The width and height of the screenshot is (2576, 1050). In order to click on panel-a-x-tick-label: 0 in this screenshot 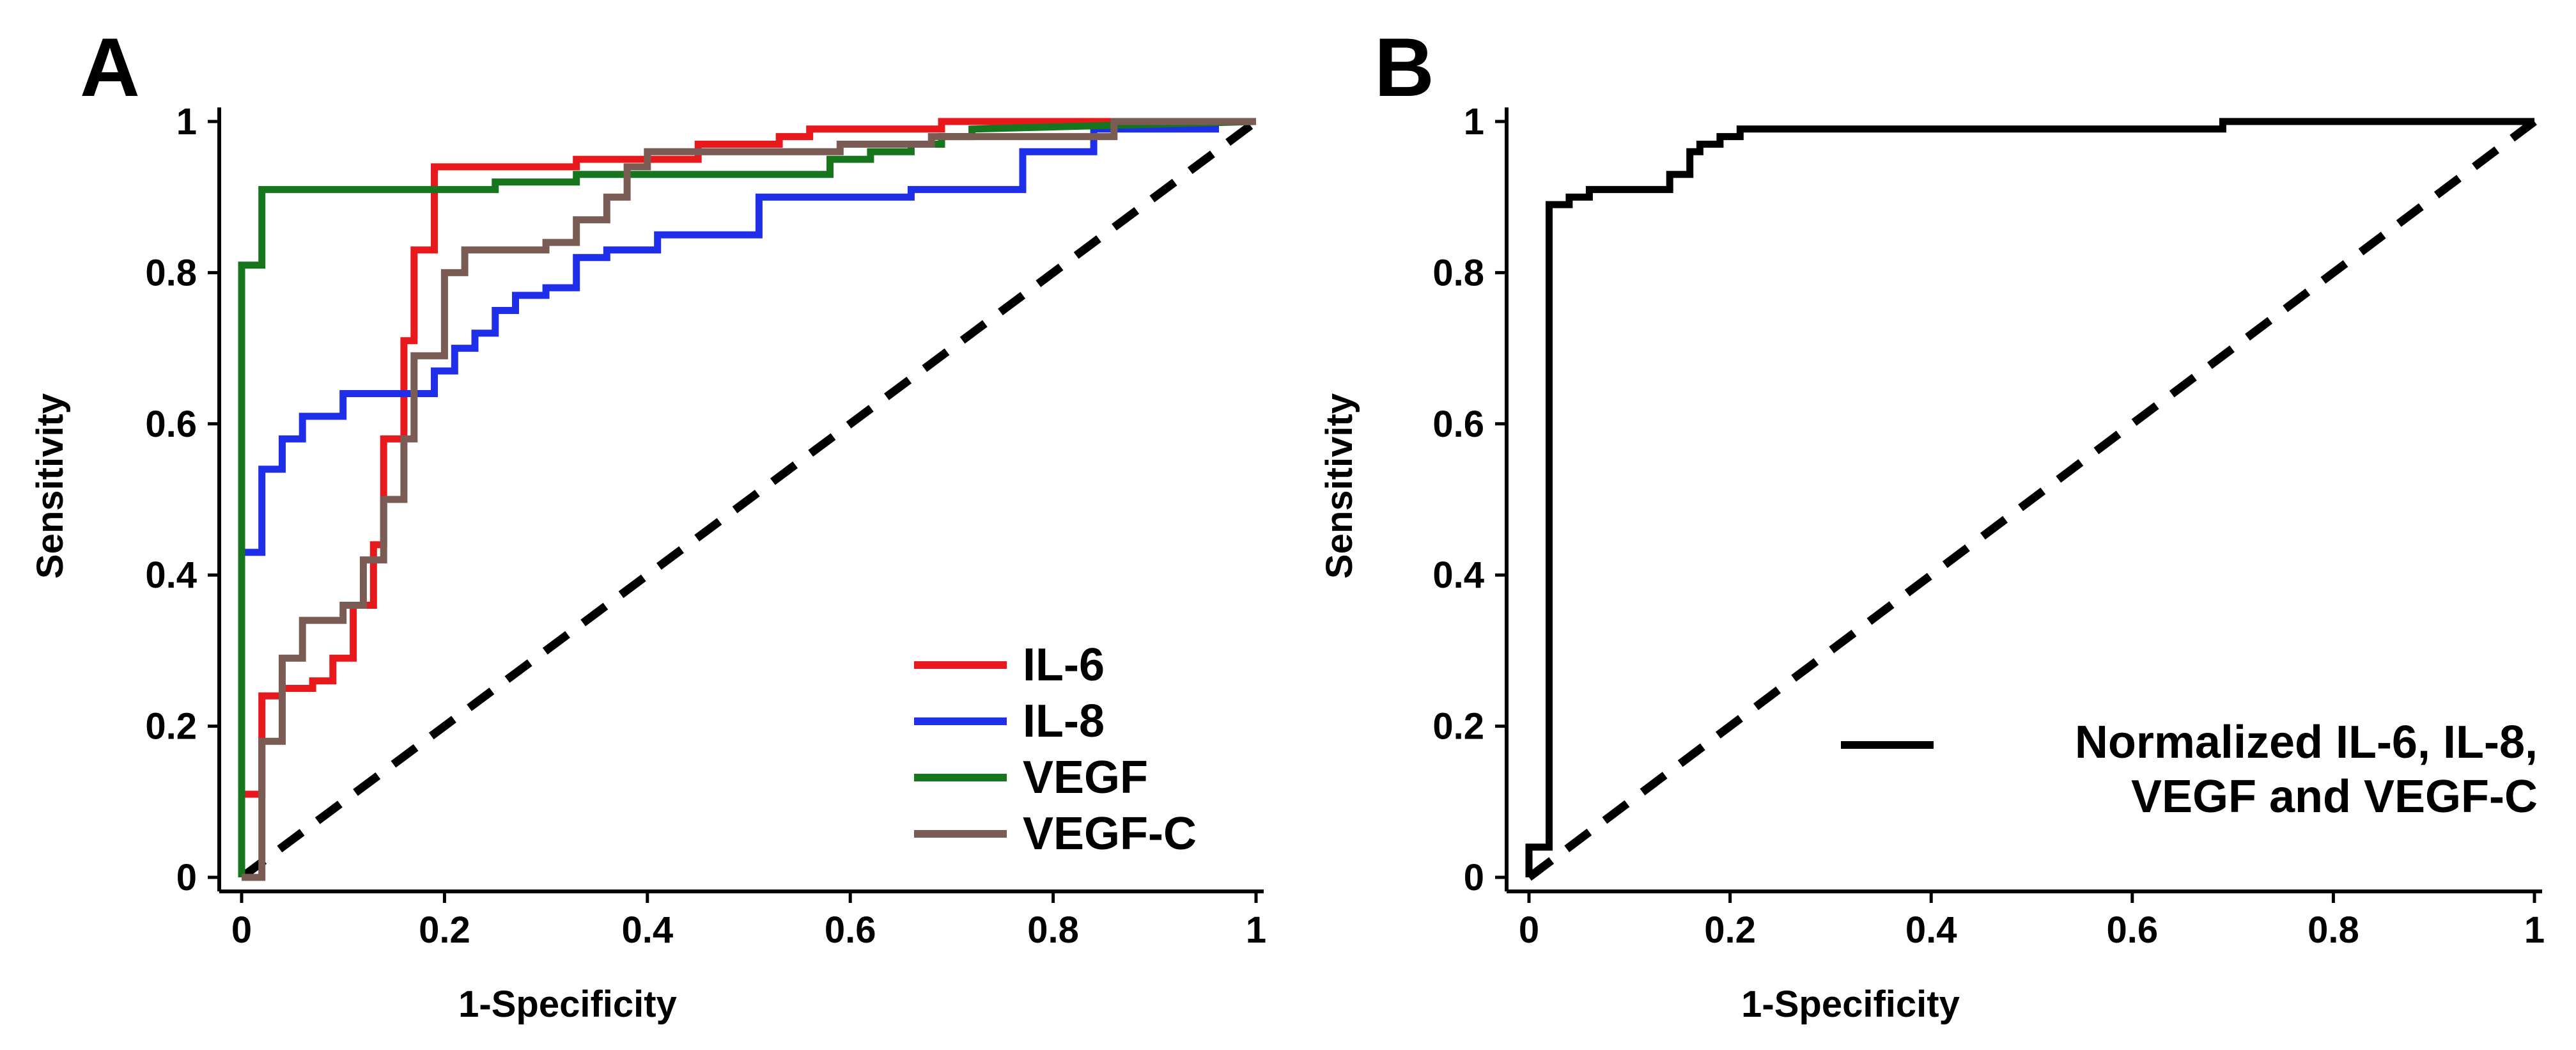, I will do `click(241, 930)`.